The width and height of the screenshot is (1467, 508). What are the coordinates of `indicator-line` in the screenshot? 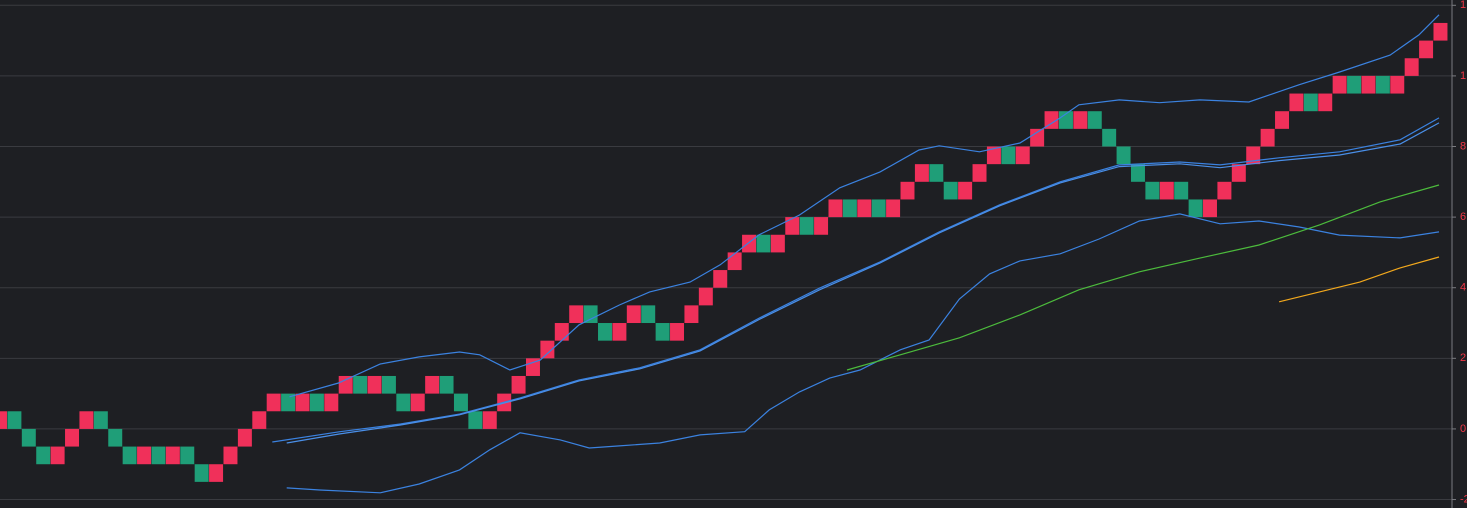 It's located at (1143, 277).